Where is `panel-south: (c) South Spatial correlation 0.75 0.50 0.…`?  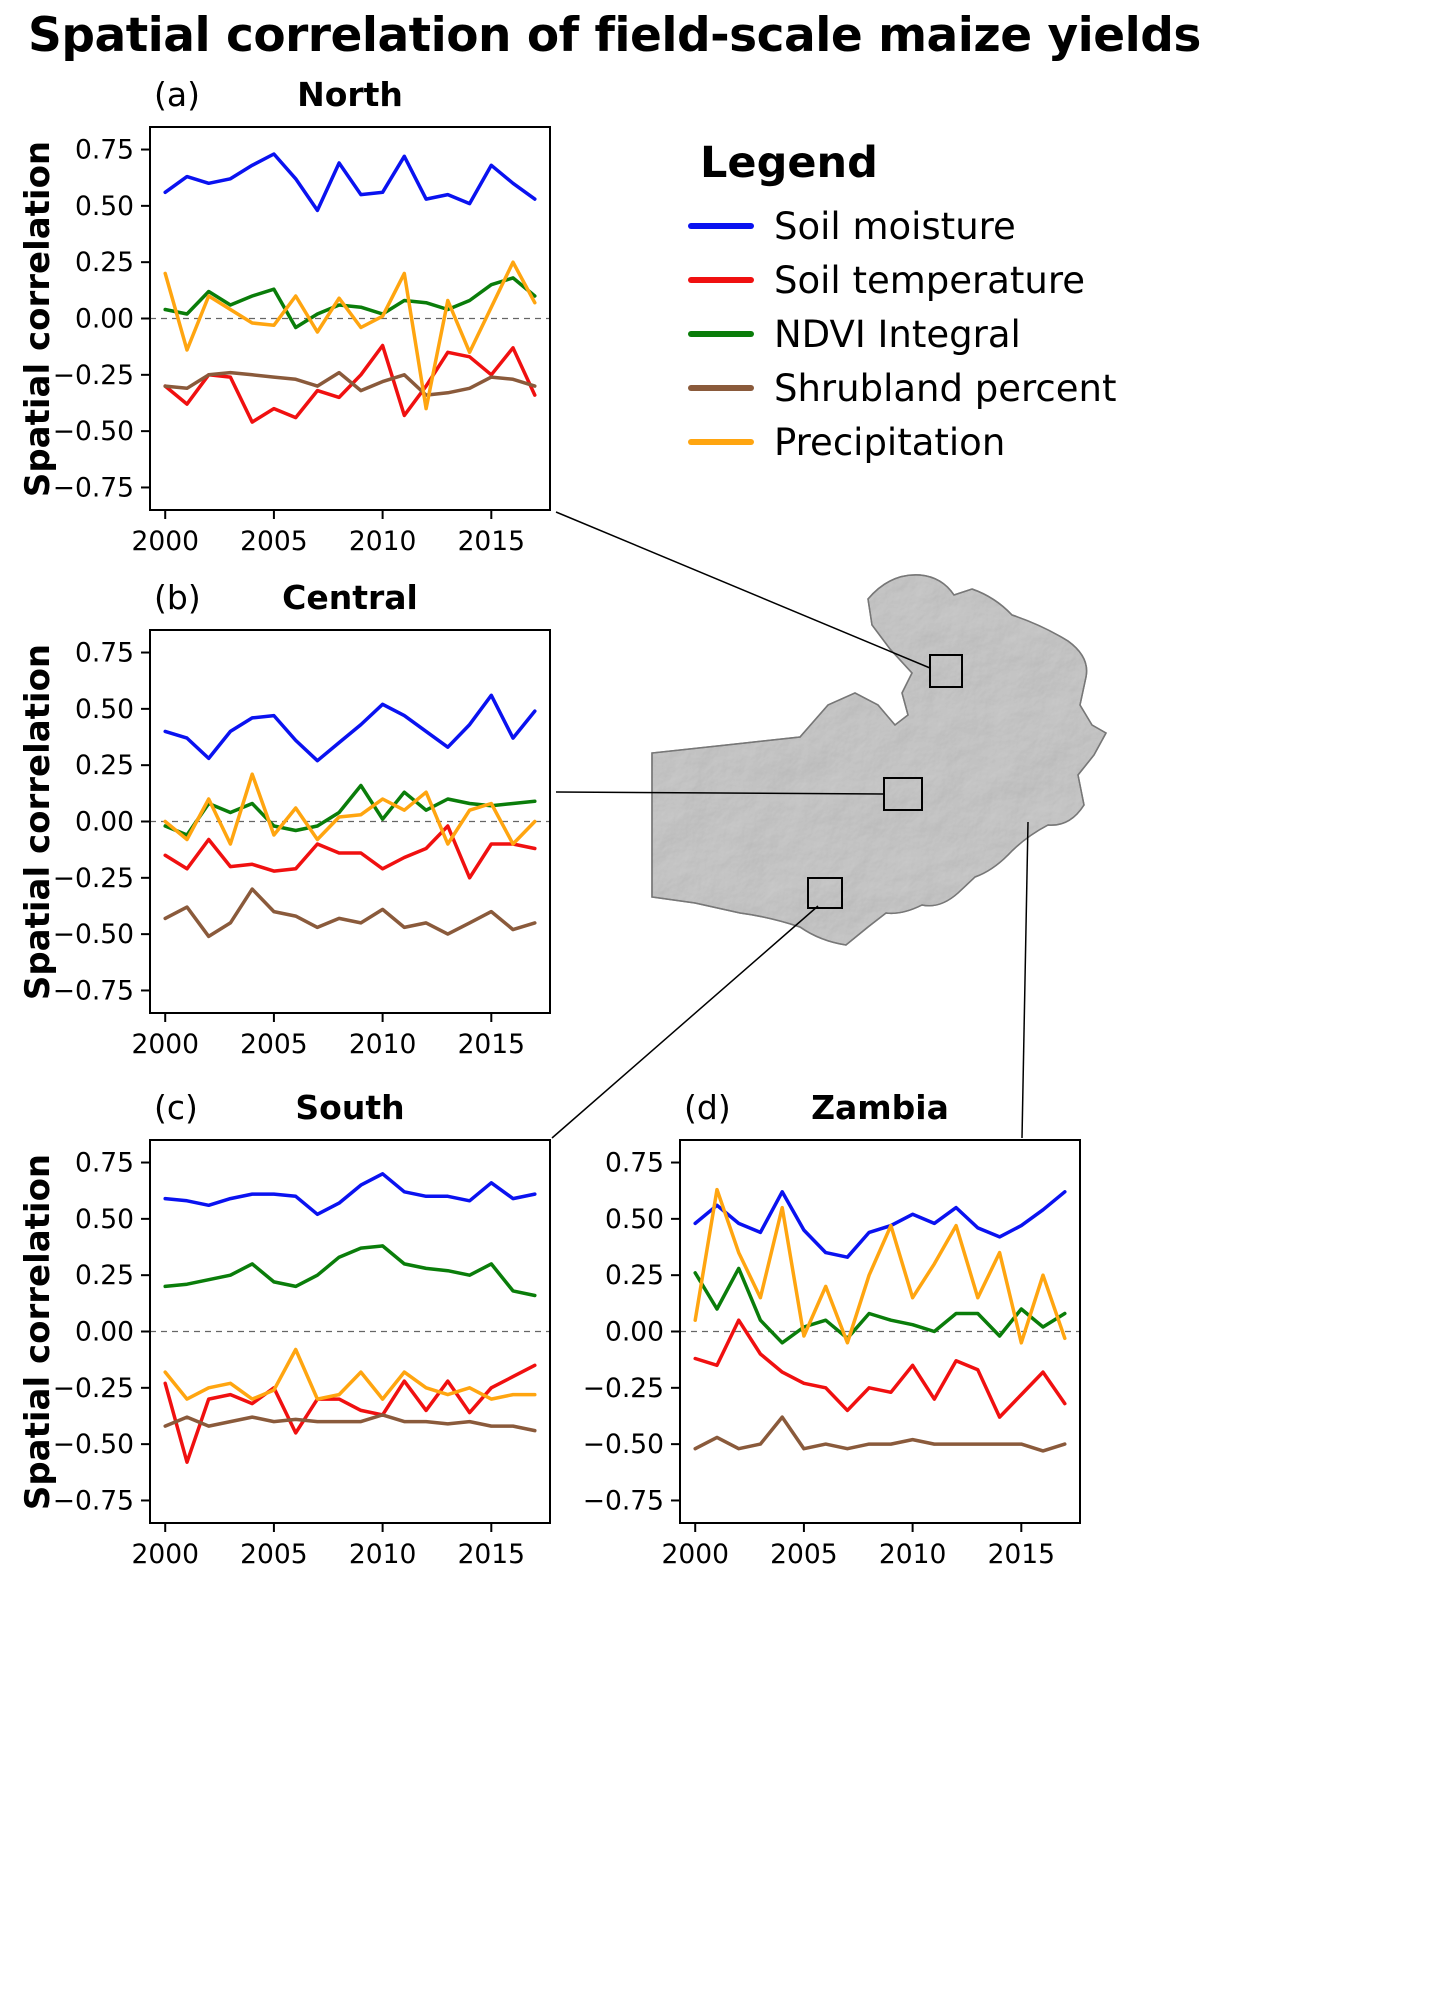 panel-south: (c) South Spatial correlation 0.75 0.50 0.… is located at coordinates (284, 1329).